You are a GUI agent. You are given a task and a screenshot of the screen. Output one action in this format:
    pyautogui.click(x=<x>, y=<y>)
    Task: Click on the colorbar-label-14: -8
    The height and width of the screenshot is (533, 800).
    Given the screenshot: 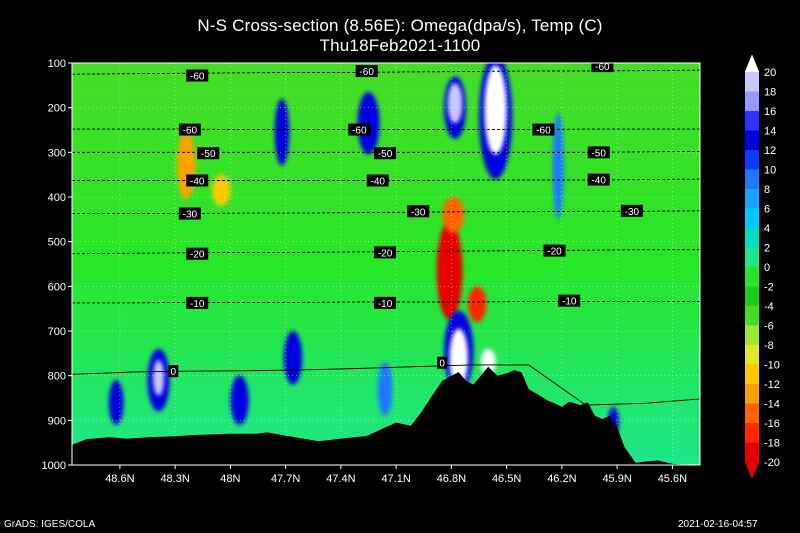 What is the action you would take?
    pyautogui.click(x=769, y=346)
    